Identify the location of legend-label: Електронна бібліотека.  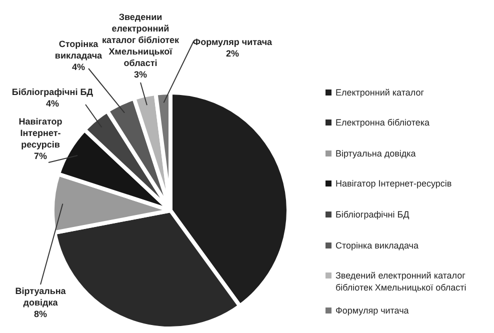
(383, 123).